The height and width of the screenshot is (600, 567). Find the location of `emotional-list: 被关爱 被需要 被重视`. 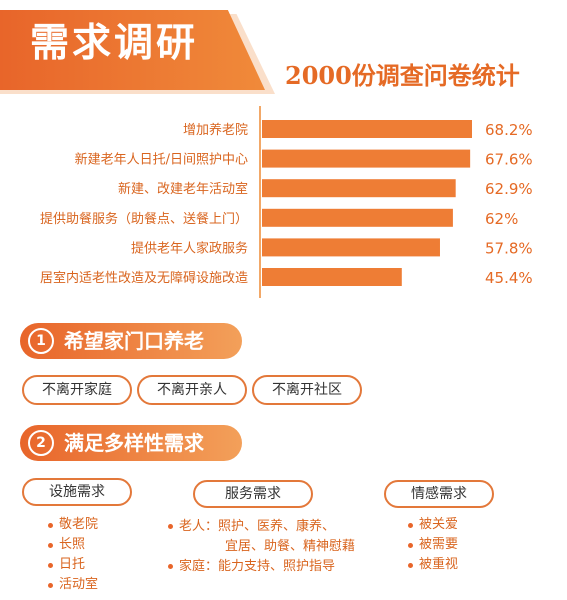

emotional-list: 被关爱 被需要 被重视 is located at coordinates (433, 546).